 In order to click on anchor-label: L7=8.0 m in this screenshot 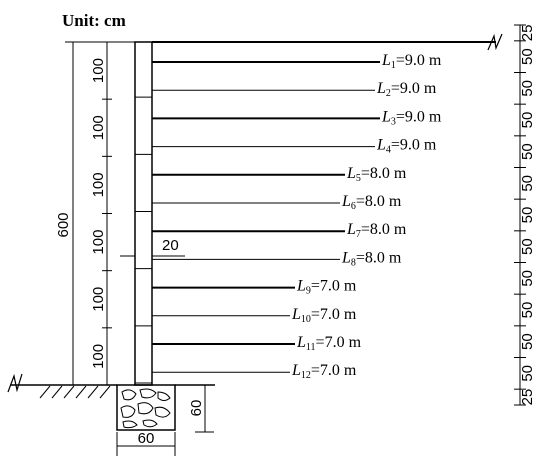, I will do `click(376, 230)`.